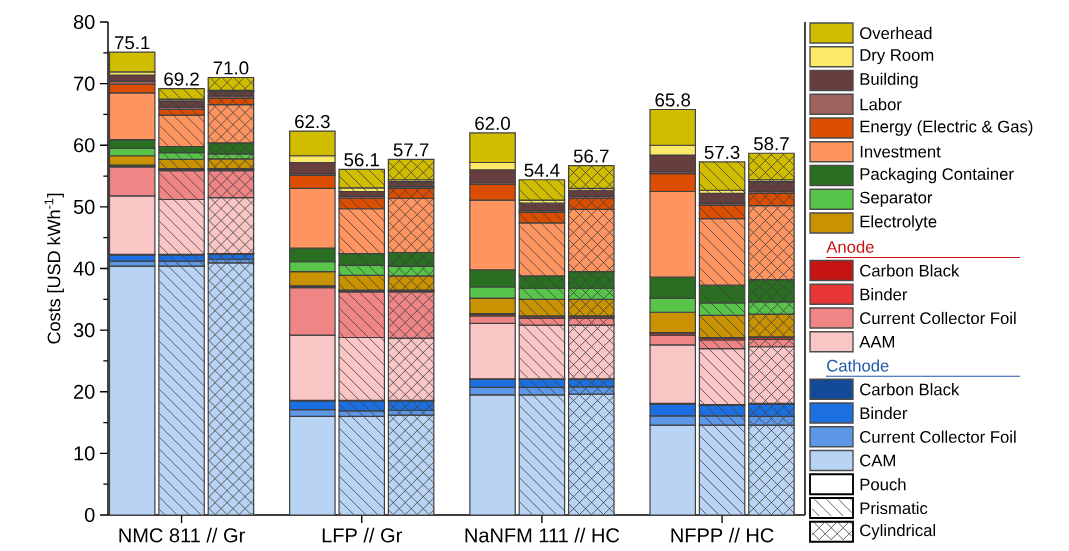 This screenshot has height=551, width=1069. I want to click on total-label: 57.7, so click(411, 150).